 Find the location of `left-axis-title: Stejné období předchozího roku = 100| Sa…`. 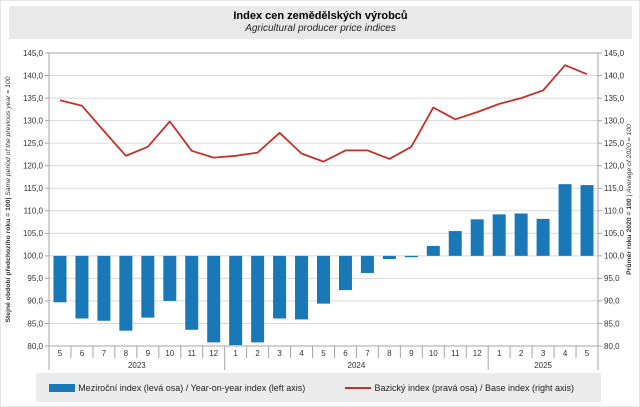

left-axis-title: Stejné období předchozího roku = 100| Sa… is located at coordinates (11, 199).